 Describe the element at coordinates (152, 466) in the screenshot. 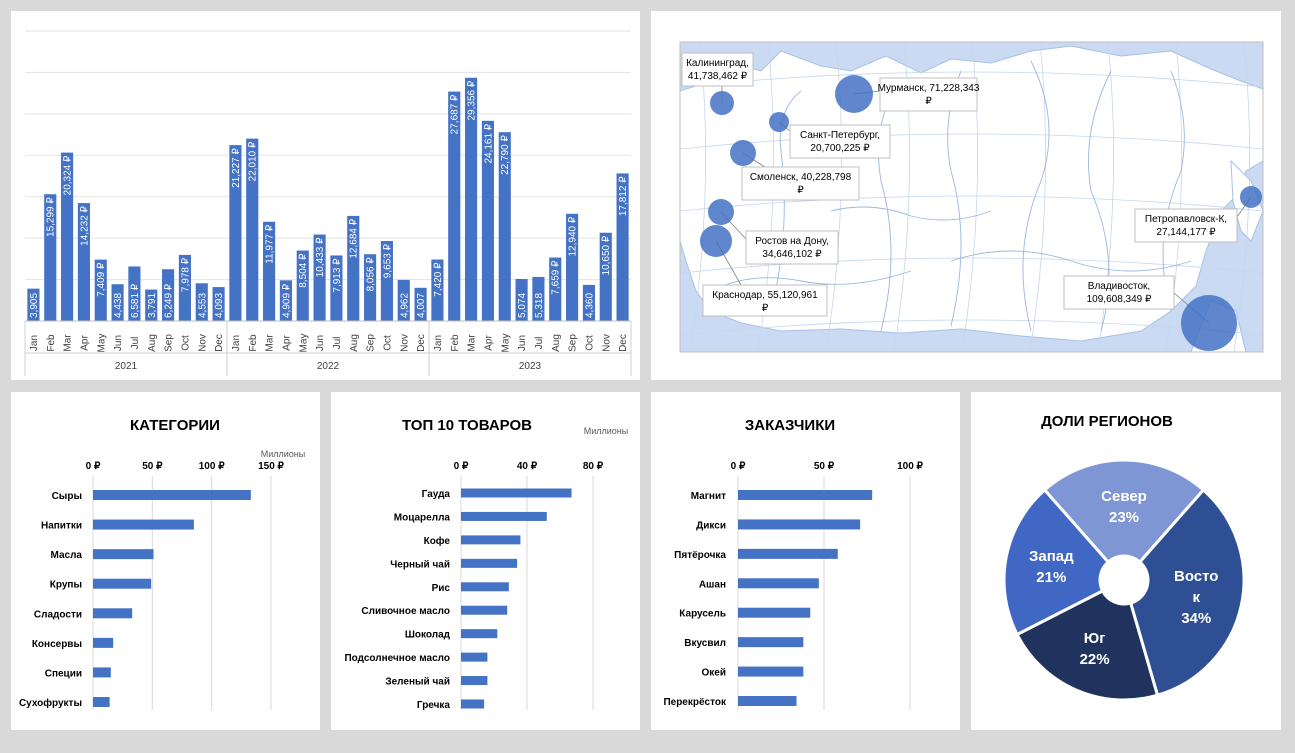

I see `x-tick-label: 50 ₽` at that location.